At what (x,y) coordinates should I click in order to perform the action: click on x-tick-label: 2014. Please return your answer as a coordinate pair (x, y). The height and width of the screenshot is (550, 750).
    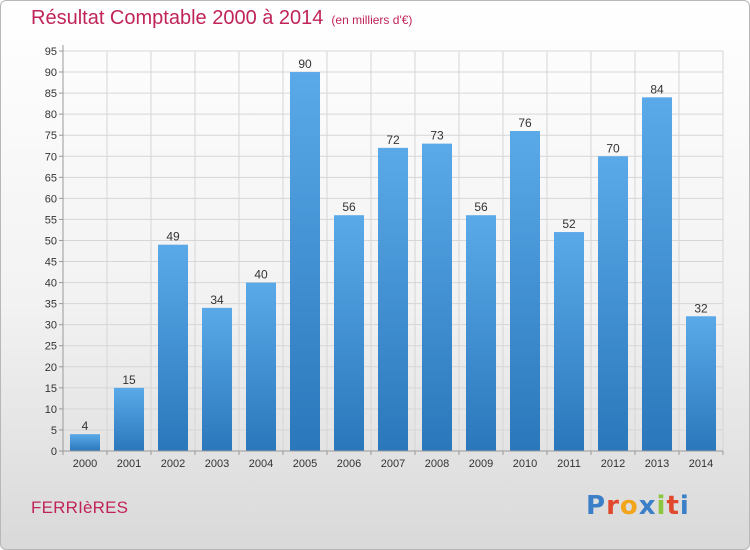
    Looking at the image, I should click on (701, 464).